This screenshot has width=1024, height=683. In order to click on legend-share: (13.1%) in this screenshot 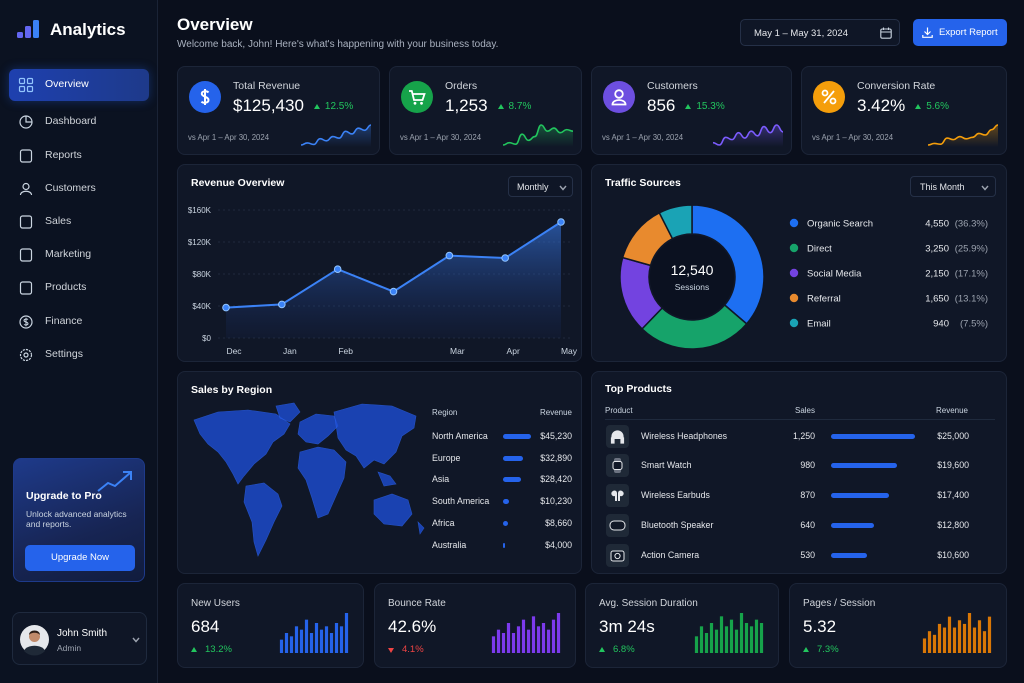, I will do `click(971, 298)`.